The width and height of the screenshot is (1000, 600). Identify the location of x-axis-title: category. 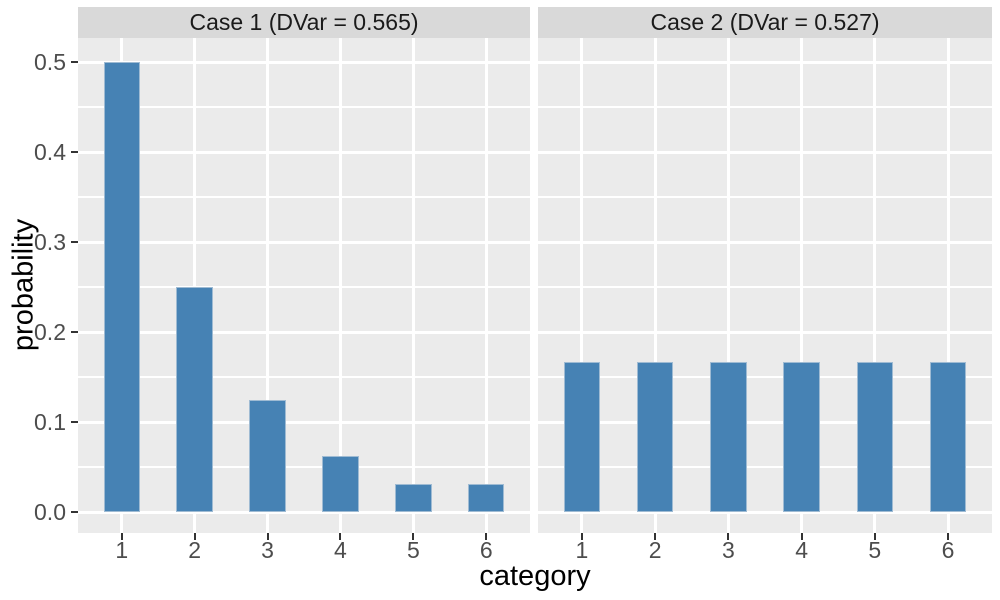
(535, 576).